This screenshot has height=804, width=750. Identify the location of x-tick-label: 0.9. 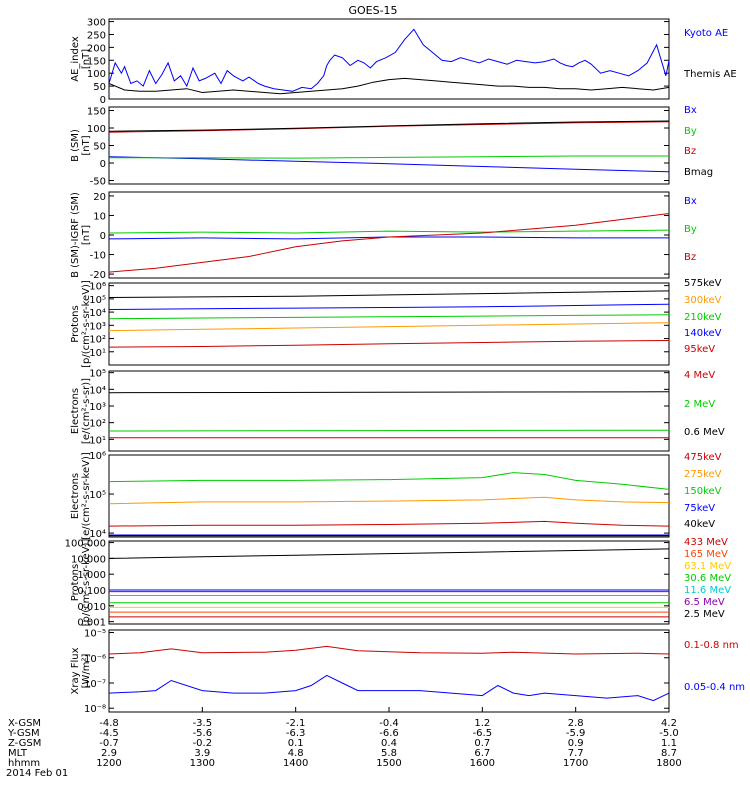
(576, 743).